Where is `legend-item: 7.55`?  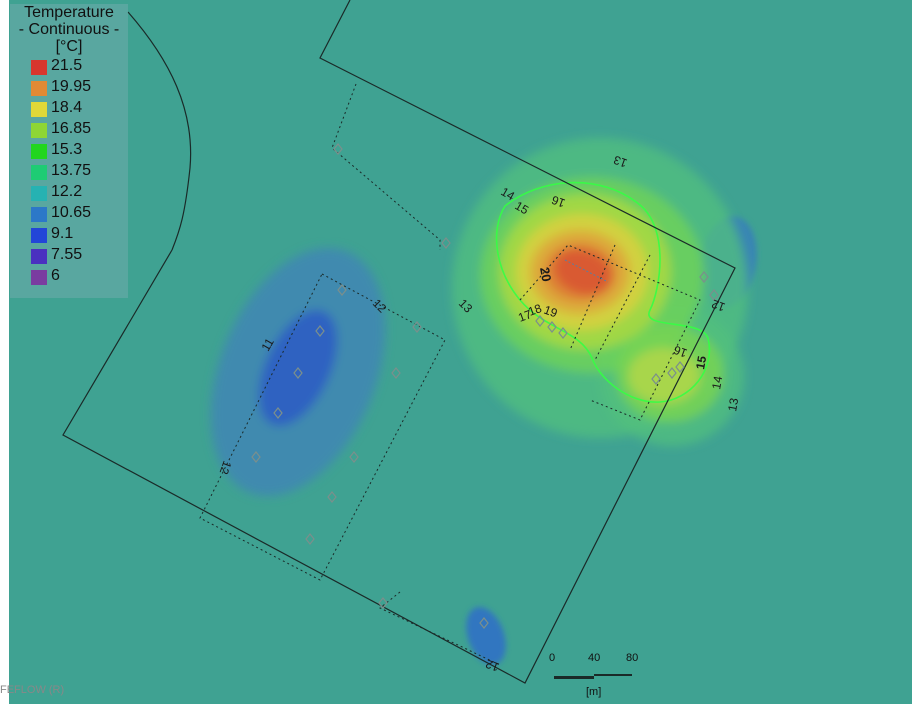 legend-item: 7.55 is located at coordinates (69, 255).